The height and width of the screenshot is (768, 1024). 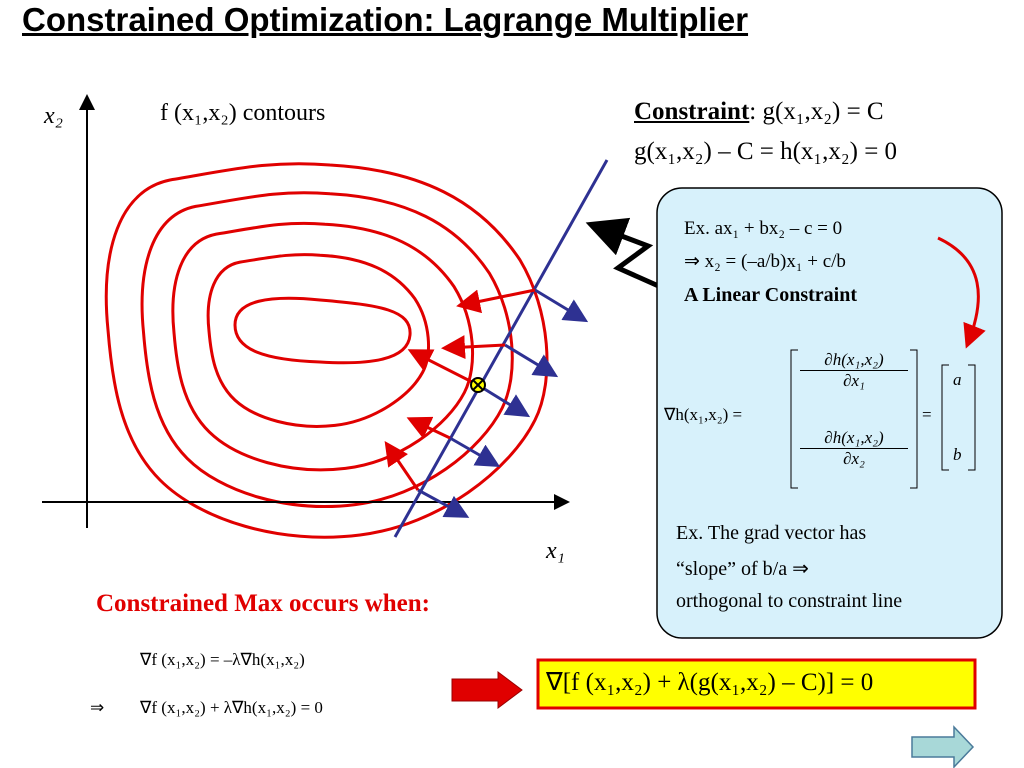 I want to click on implies-symbol: ⇒, so click(x=97, y=707).